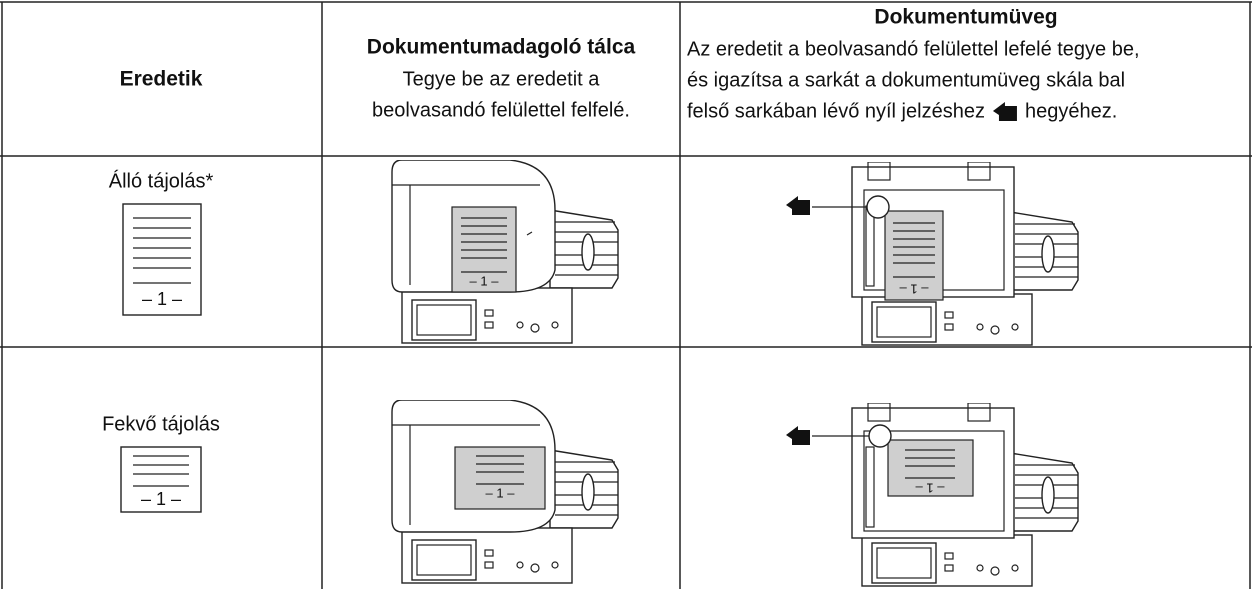 This screenshot has height=589, width=1252. What do you see at coordinates (965, 17) in the screenshot?
I see `column-header: Dokumentumüveg` at bounding box center [965, 17].